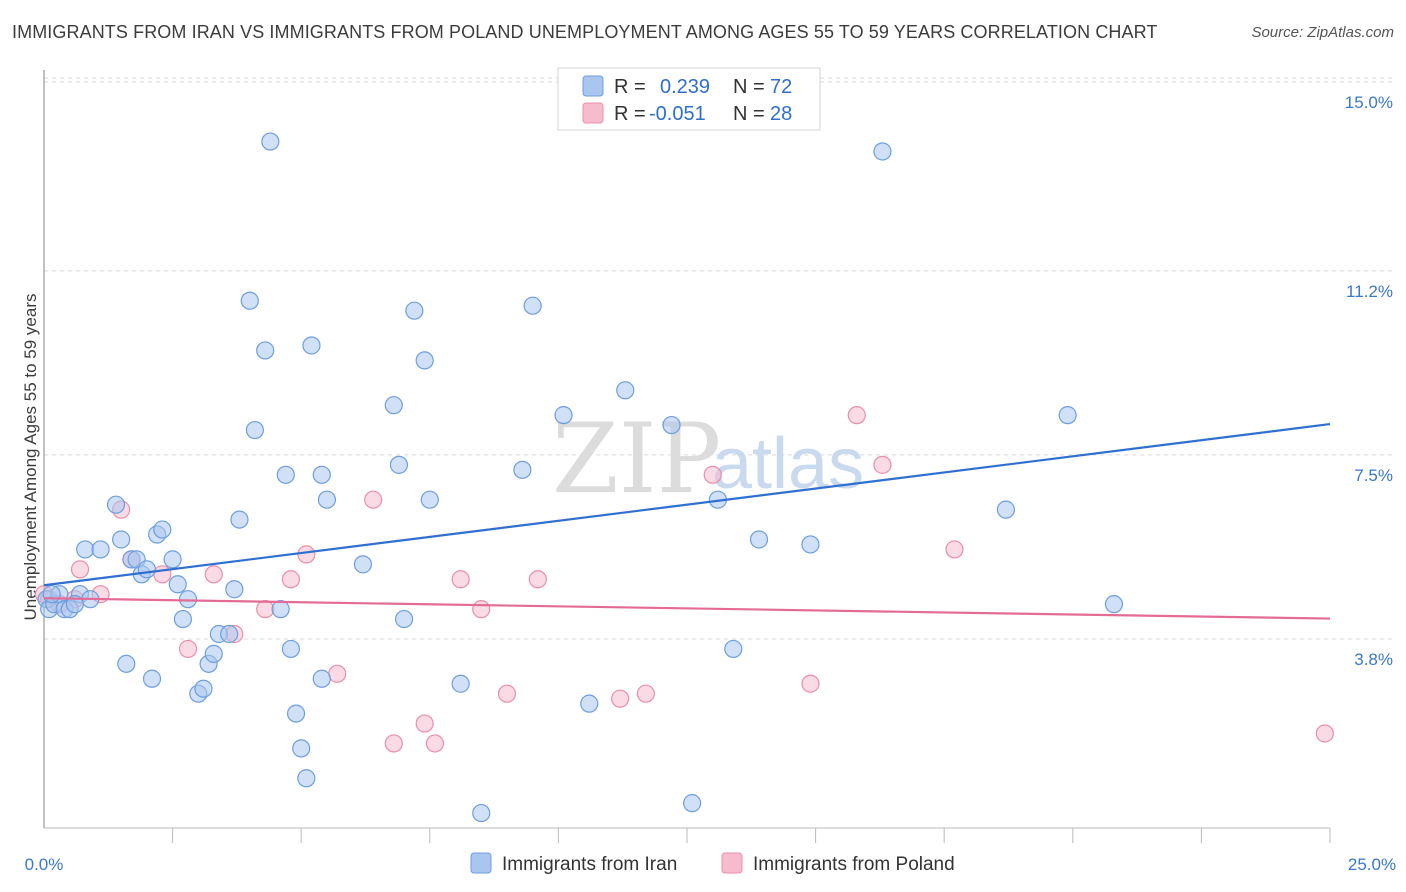 This screenshot has height=892, width=1406. I want to click on legend-iran-r-label: R =, so click(630, 87).